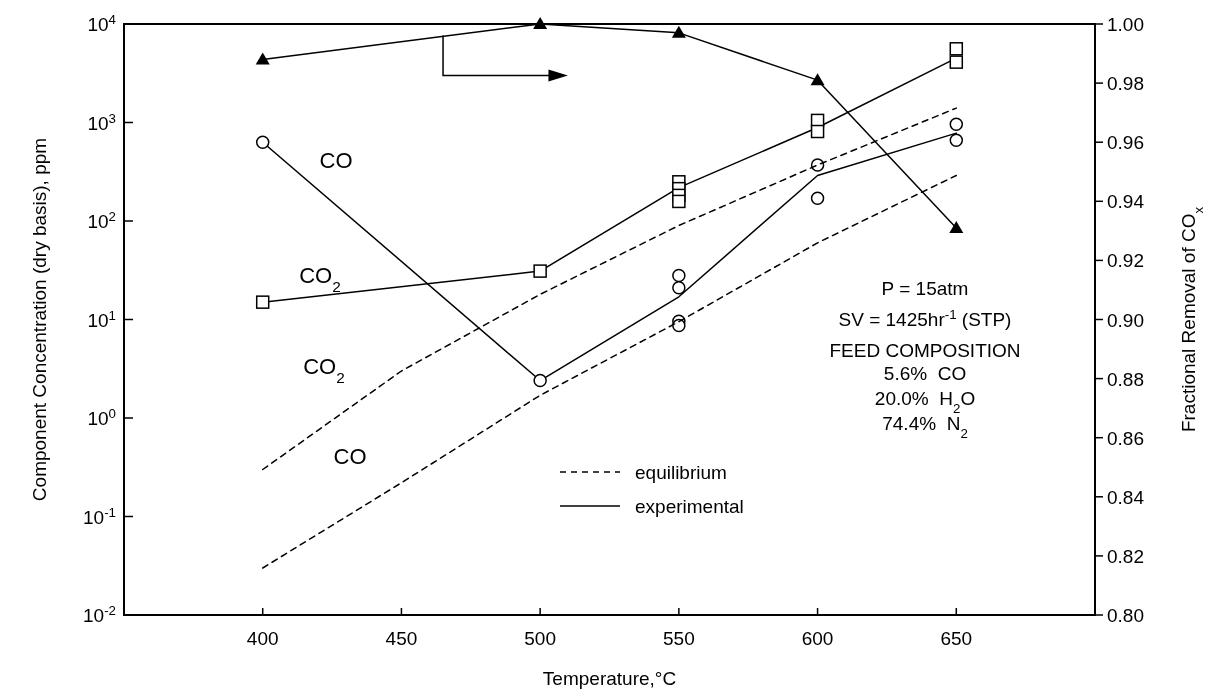 This screenshot has width=1221, height=698. Describe the element at coordinates (99, 516) in the screenshot. I see `y-tick-label: 10$^{-1}$` at that location.